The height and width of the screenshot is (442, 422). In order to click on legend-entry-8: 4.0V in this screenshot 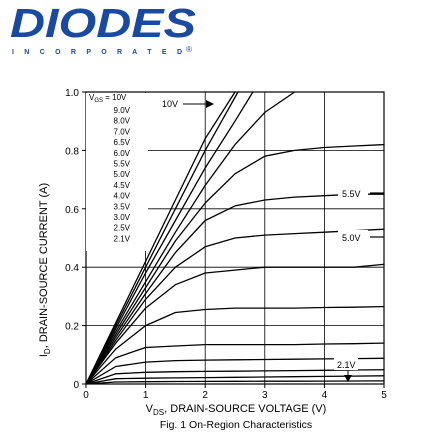, I will do `click(122, 196)`.